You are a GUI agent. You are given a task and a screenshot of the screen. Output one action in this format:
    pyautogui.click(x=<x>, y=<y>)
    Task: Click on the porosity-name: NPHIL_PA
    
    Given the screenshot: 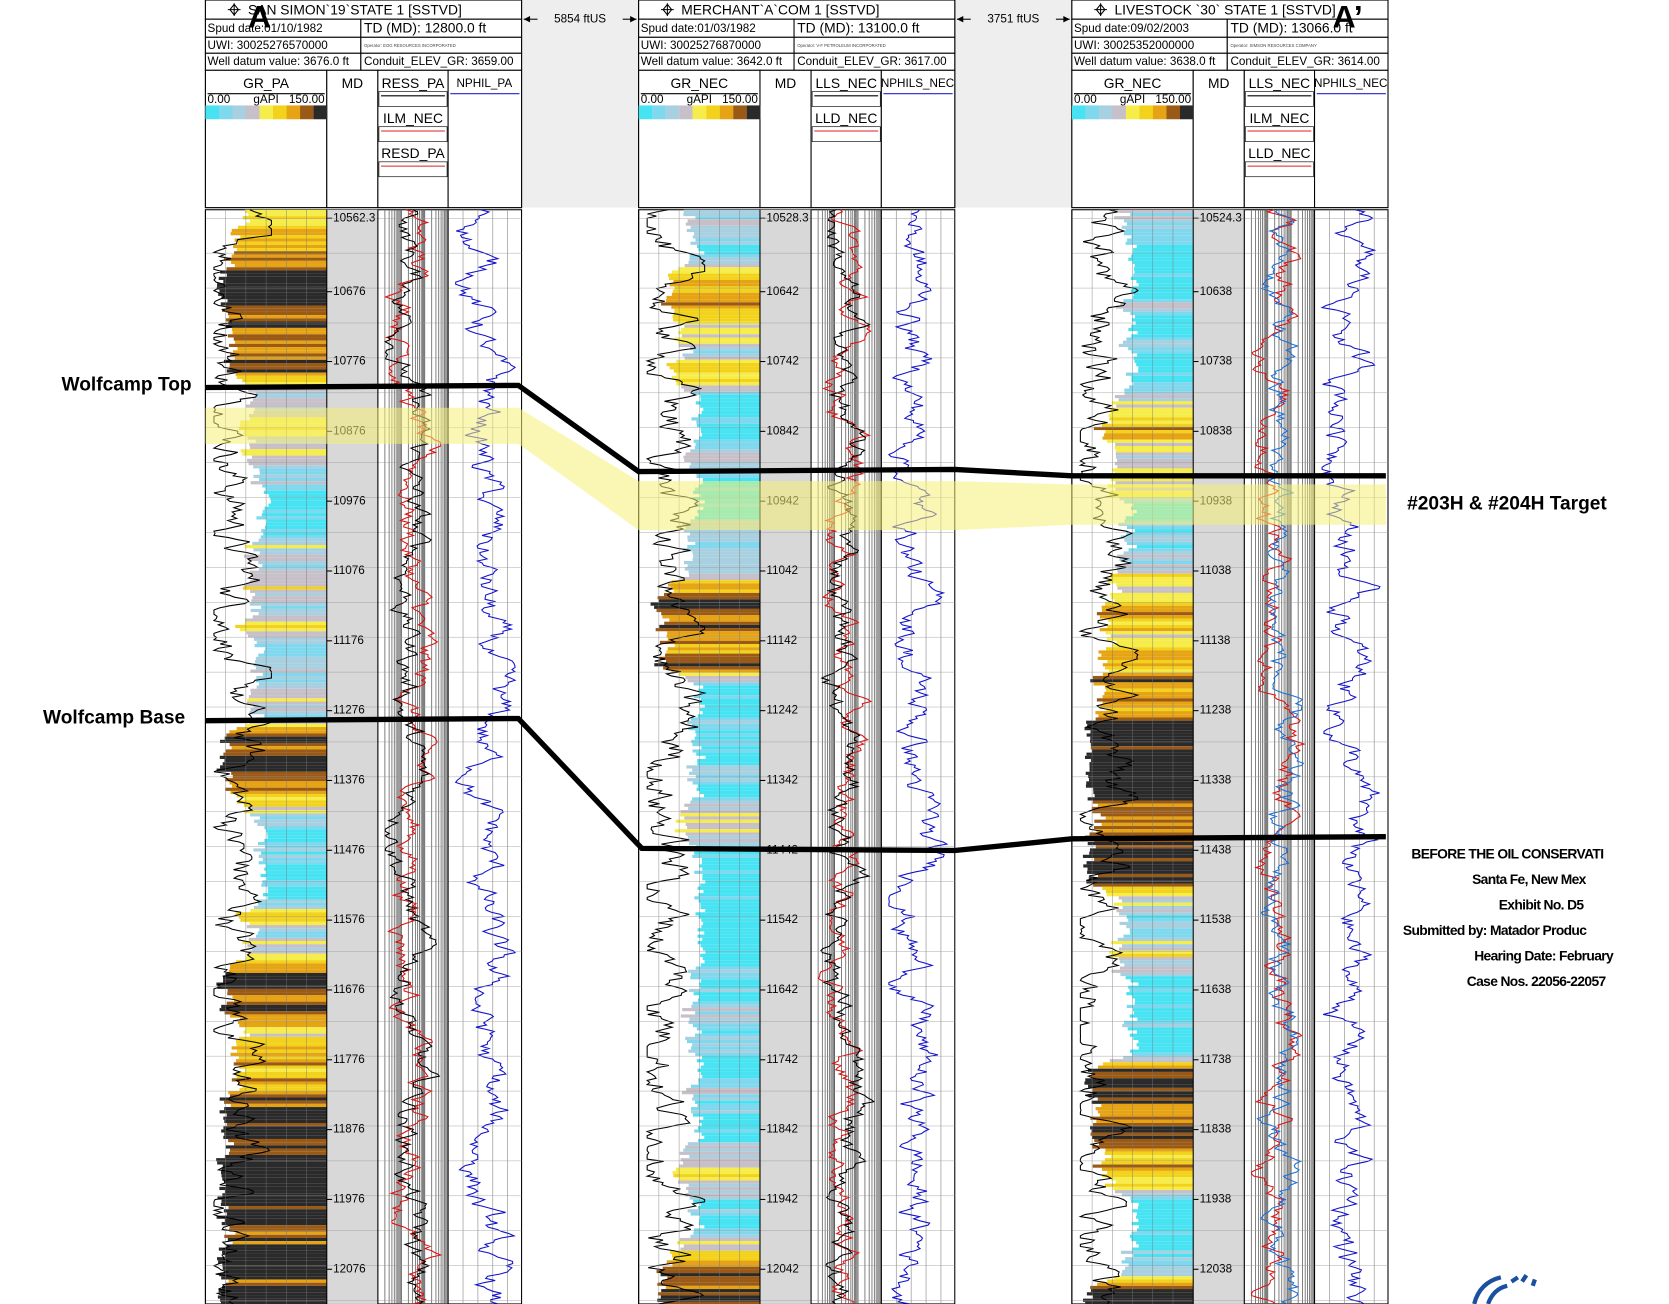 What is the action you would take?
    pyautogui.click(x=484, y=83)
    